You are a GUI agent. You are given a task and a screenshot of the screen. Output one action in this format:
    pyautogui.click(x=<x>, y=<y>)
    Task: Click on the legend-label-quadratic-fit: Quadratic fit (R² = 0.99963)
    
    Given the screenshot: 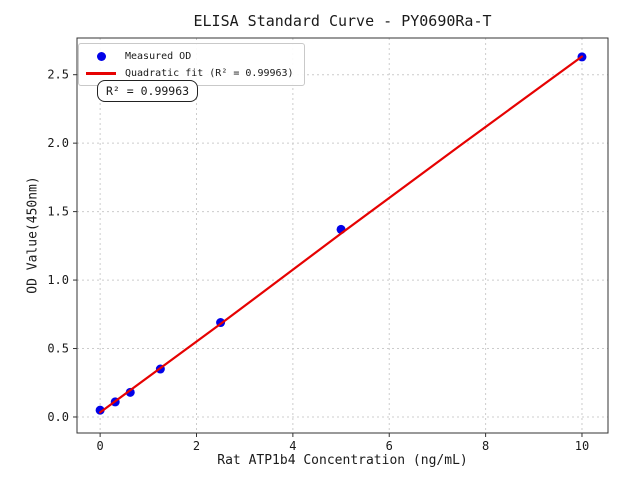 What is the action you would take?
    pyautogui.click(x=209, y=73)
    